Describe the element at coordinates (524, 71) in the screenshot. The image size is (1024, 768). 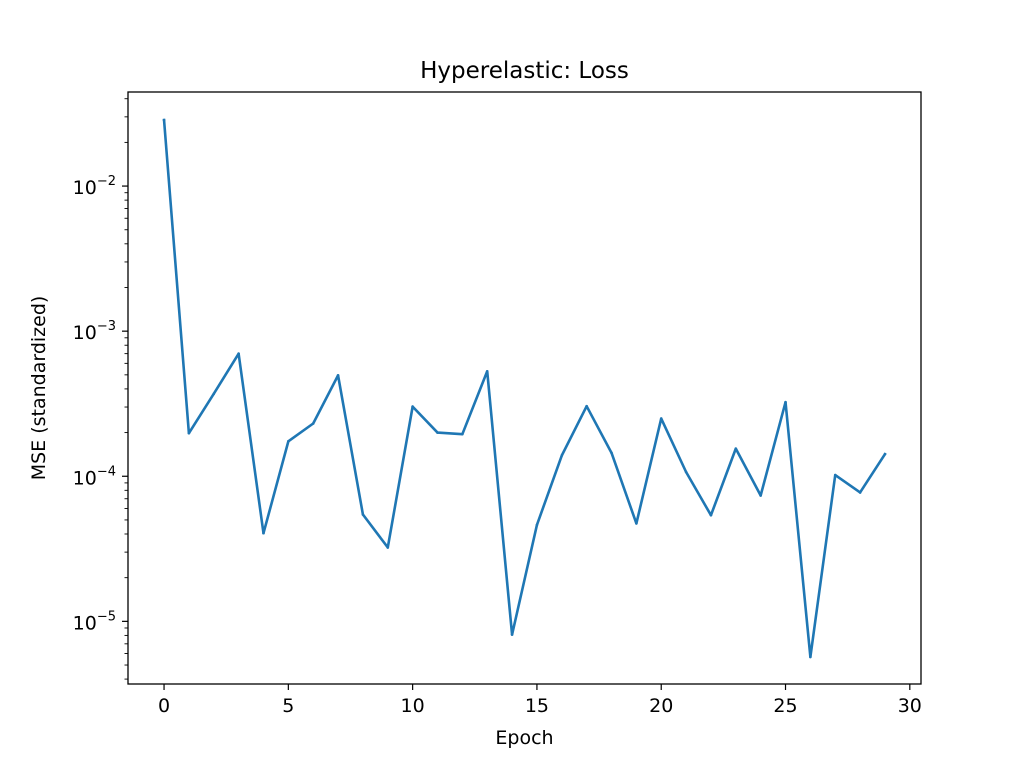
I see `chart-title: Hyperelastic: Loss` at that location.